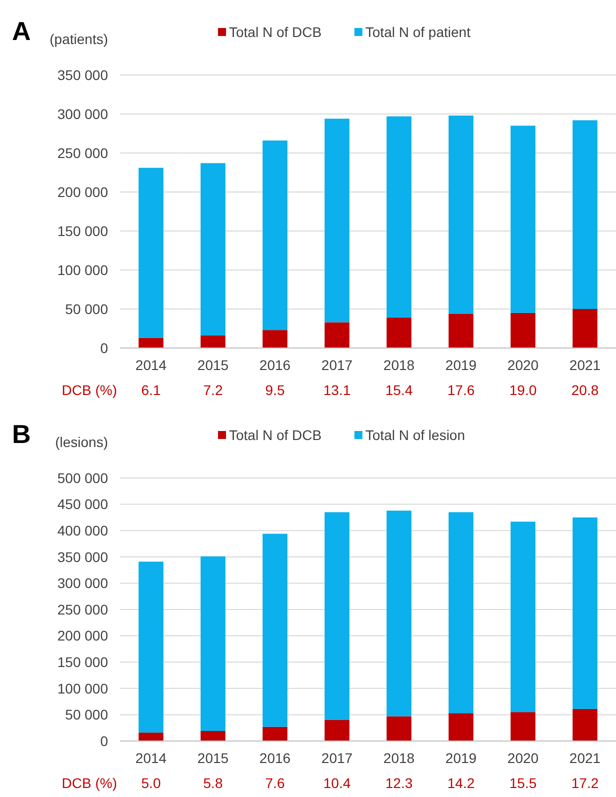  I want to click on legend-label: Total N of patient, so click(418, 32).